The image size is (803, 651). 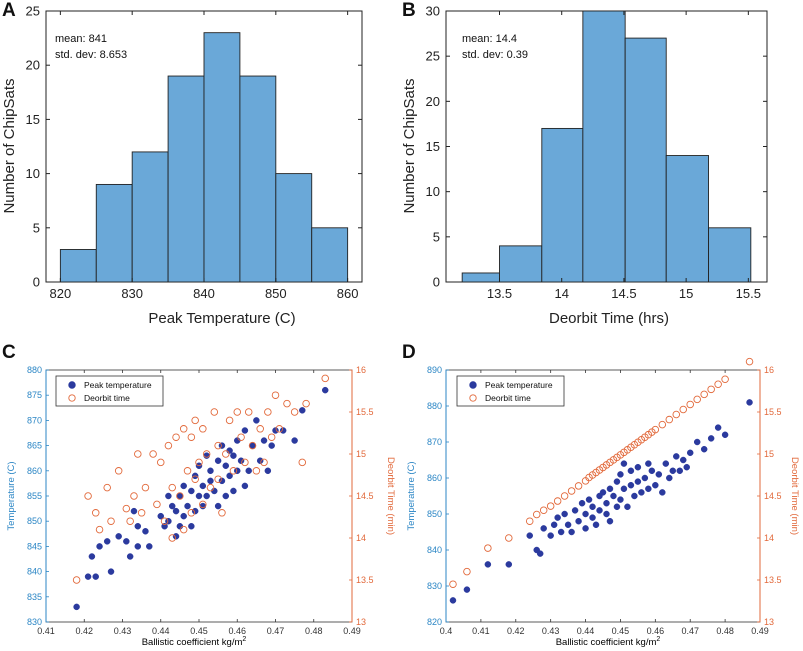 What do you see at coordinates (34, 471) in the screenshot?
I see `y-left-tick-label: 860` at bounding box center [34, 471].